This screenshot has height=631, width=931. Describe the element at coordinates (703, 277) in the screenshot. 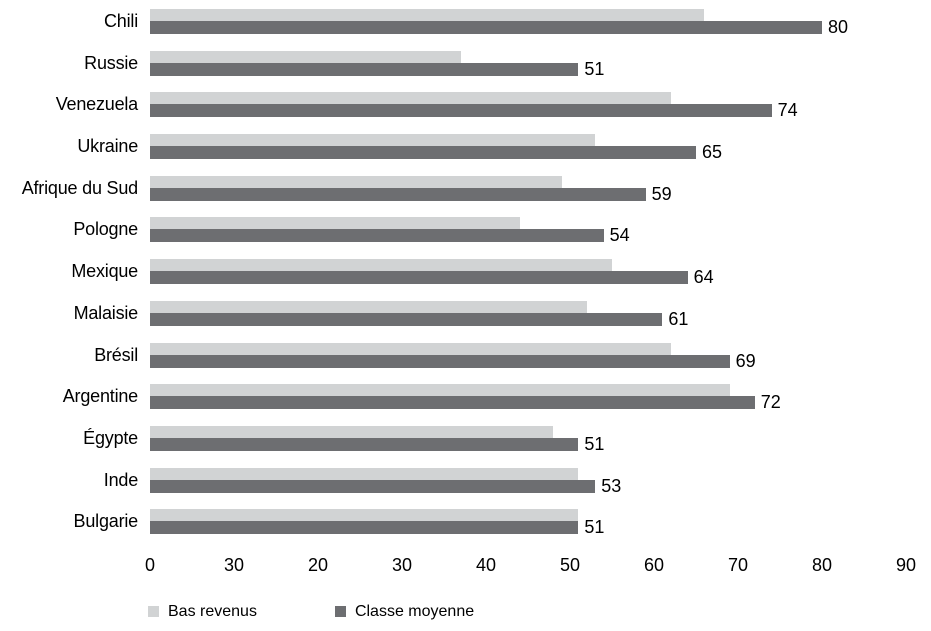

I see `data-label: 64` at that location.